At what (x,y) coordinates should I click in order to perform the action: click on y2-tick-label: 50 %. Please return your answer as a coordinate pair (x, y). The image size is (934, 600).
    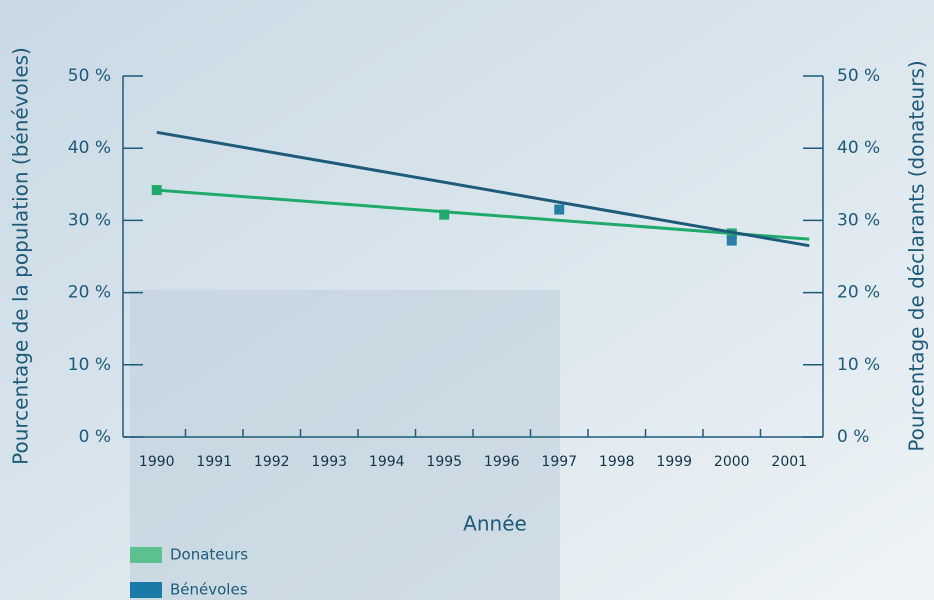
    Looking at the image, I should click on (858, 76).